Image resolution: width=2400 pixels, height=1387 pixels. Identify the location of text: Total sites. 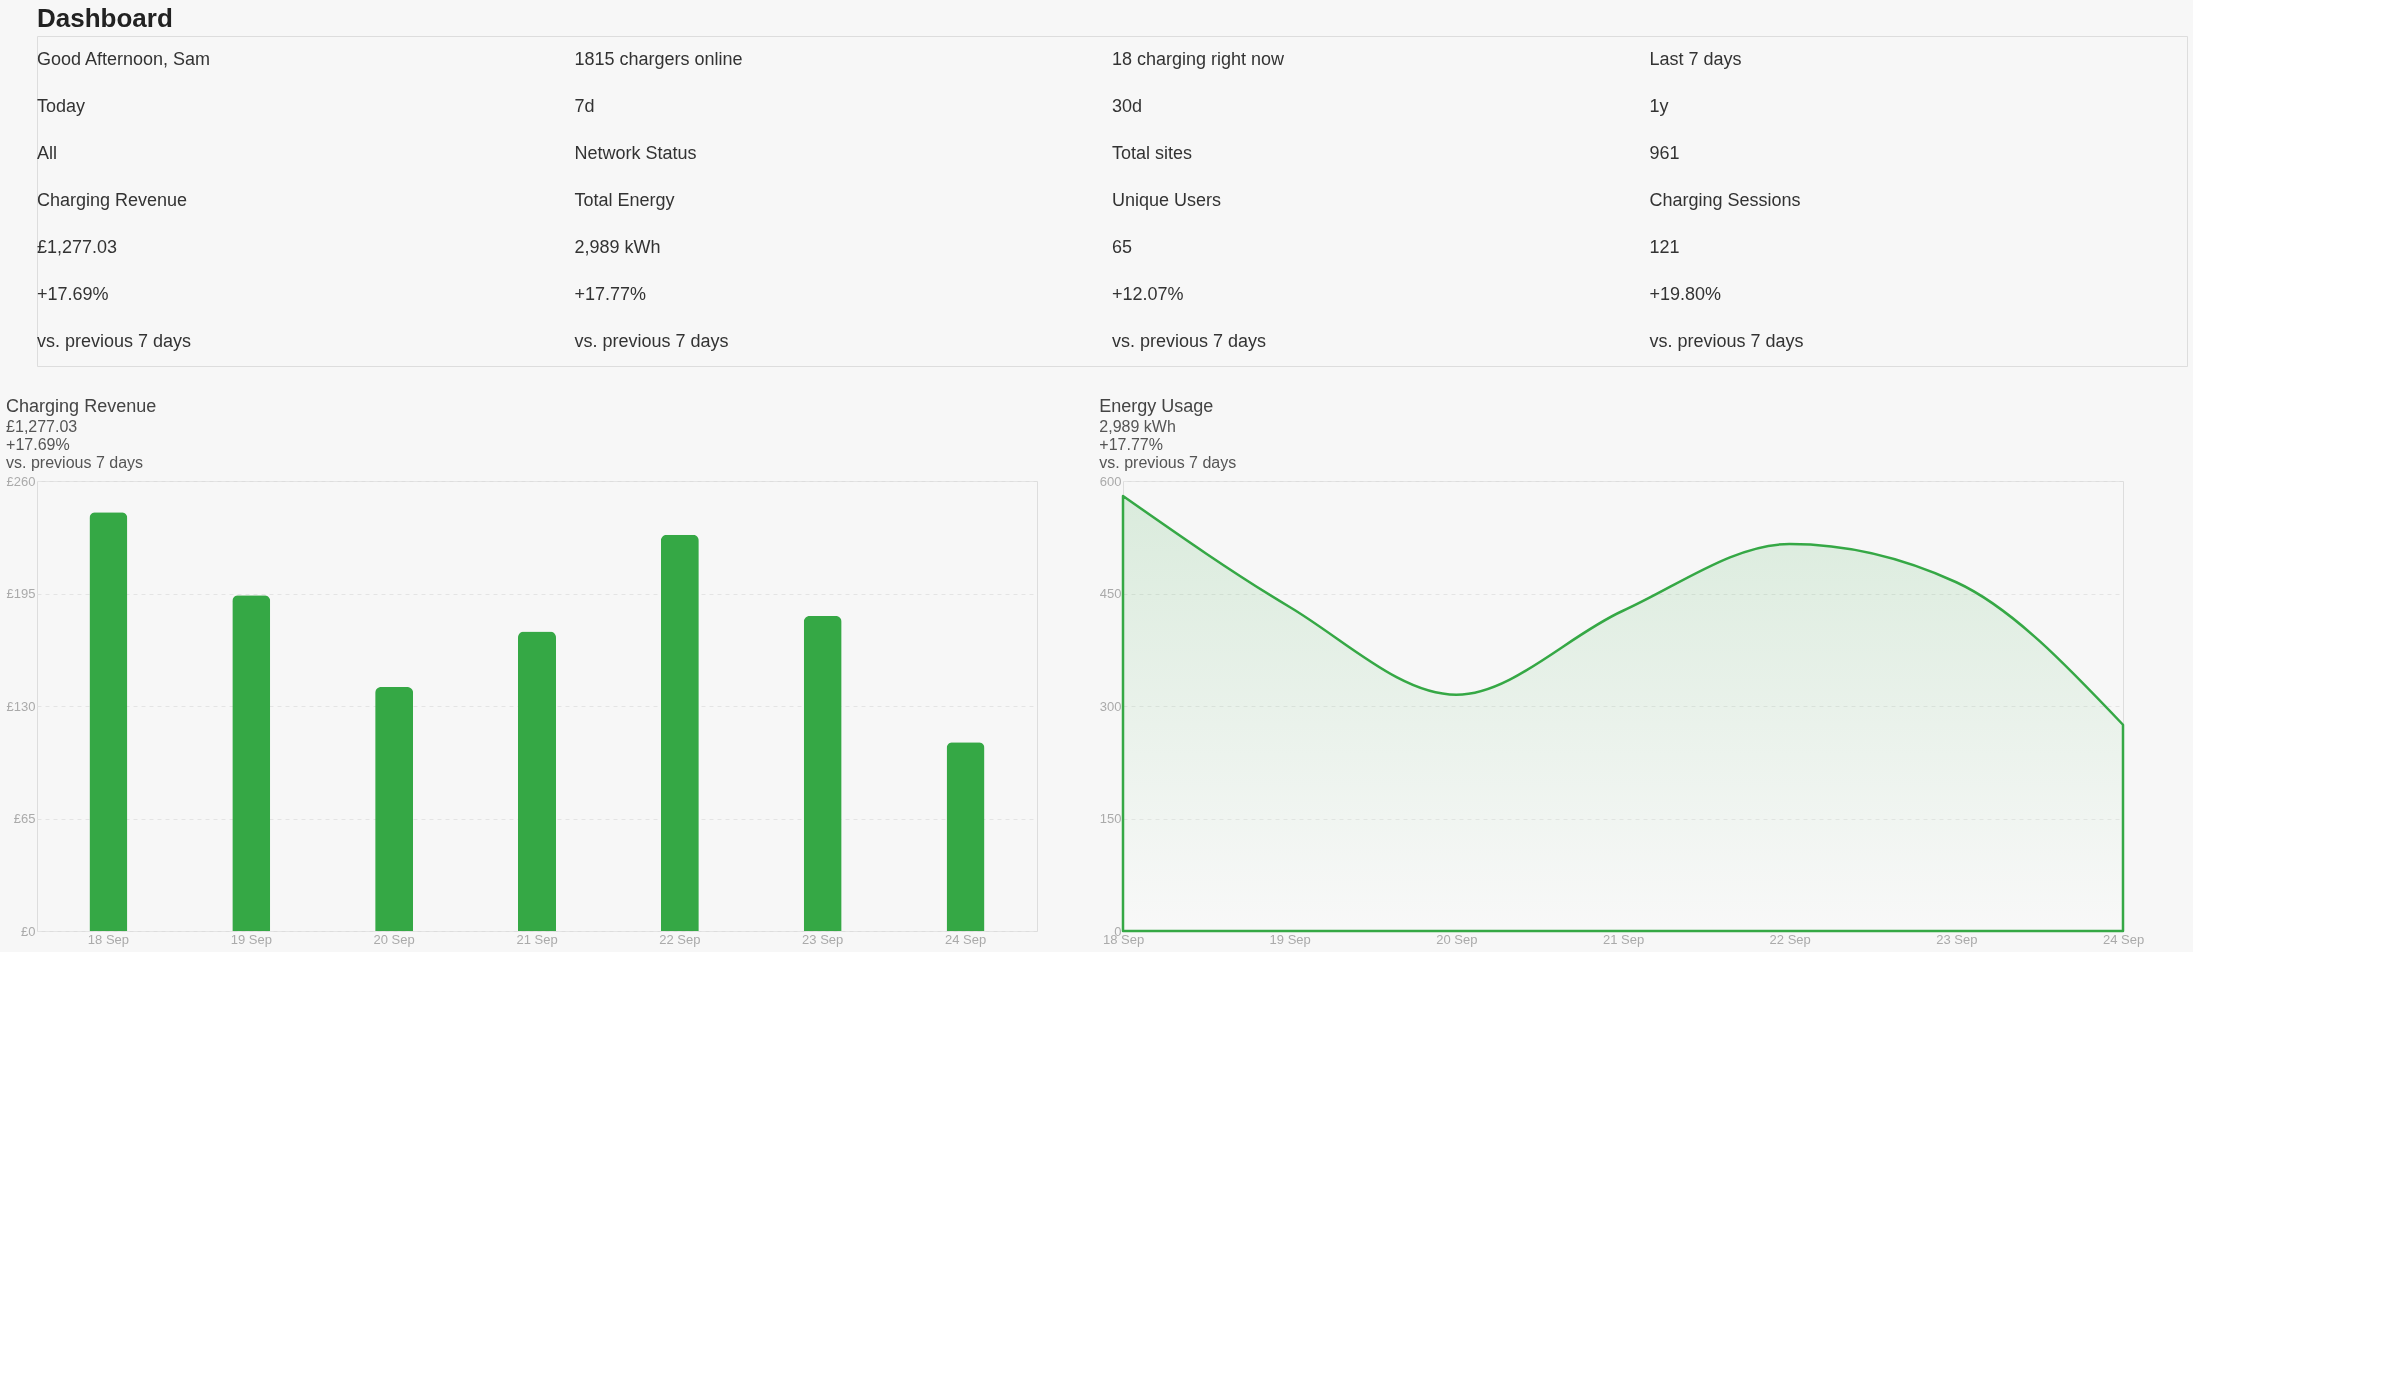
(1152, 152).